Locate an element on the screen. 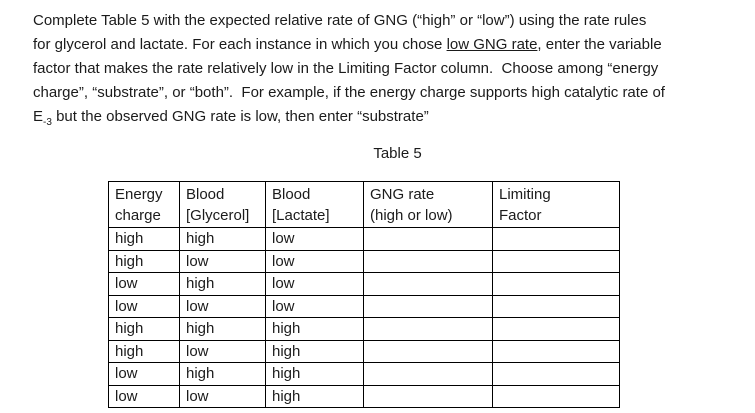 This screenshot has height=413, width=755. table-row: low high low is located at coordinates (364, 284).